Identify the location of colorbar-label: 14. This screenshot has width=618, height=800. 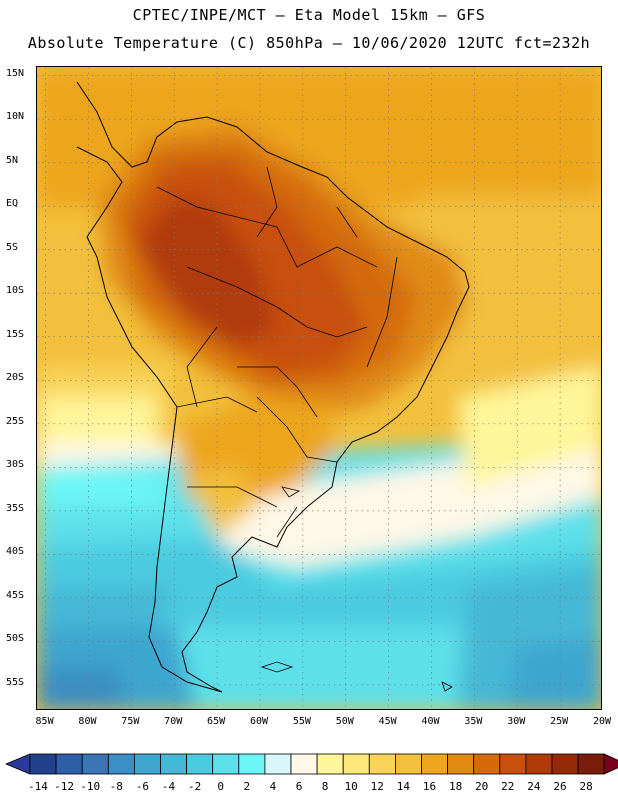
(403, 786).